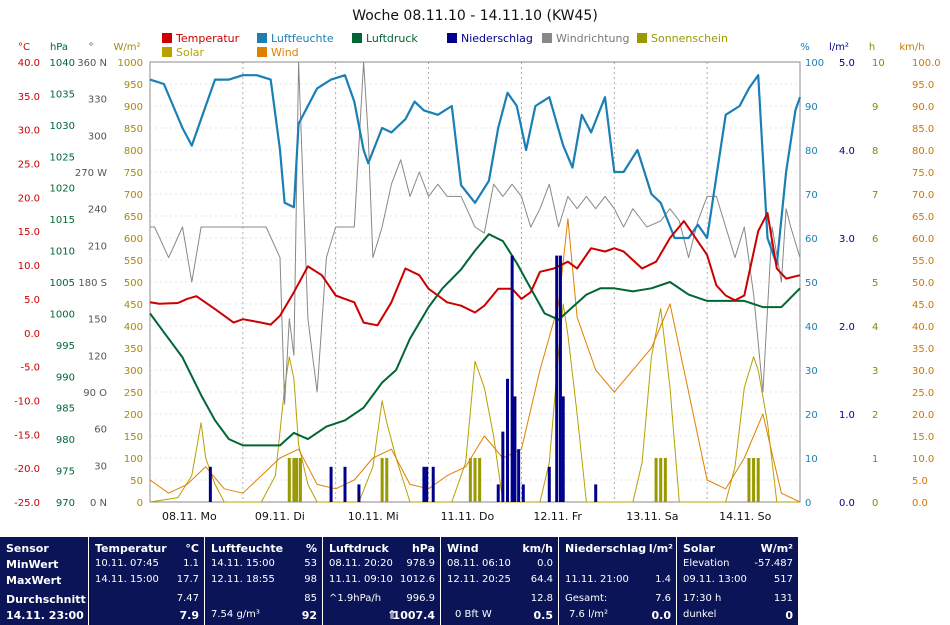 The height and width of the screenshot is (625, 950). What do you see at coordinates (140, 503) in the screenshot?
I see `axis-tick-left-3: 0` at bounding box center [140, 503].